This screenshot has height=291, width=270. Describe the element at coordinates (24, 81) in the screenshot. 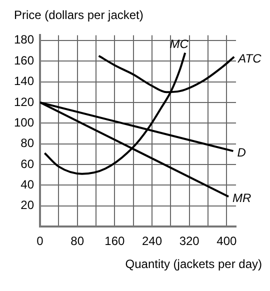

I see `y-tick-label: 140` at that location.